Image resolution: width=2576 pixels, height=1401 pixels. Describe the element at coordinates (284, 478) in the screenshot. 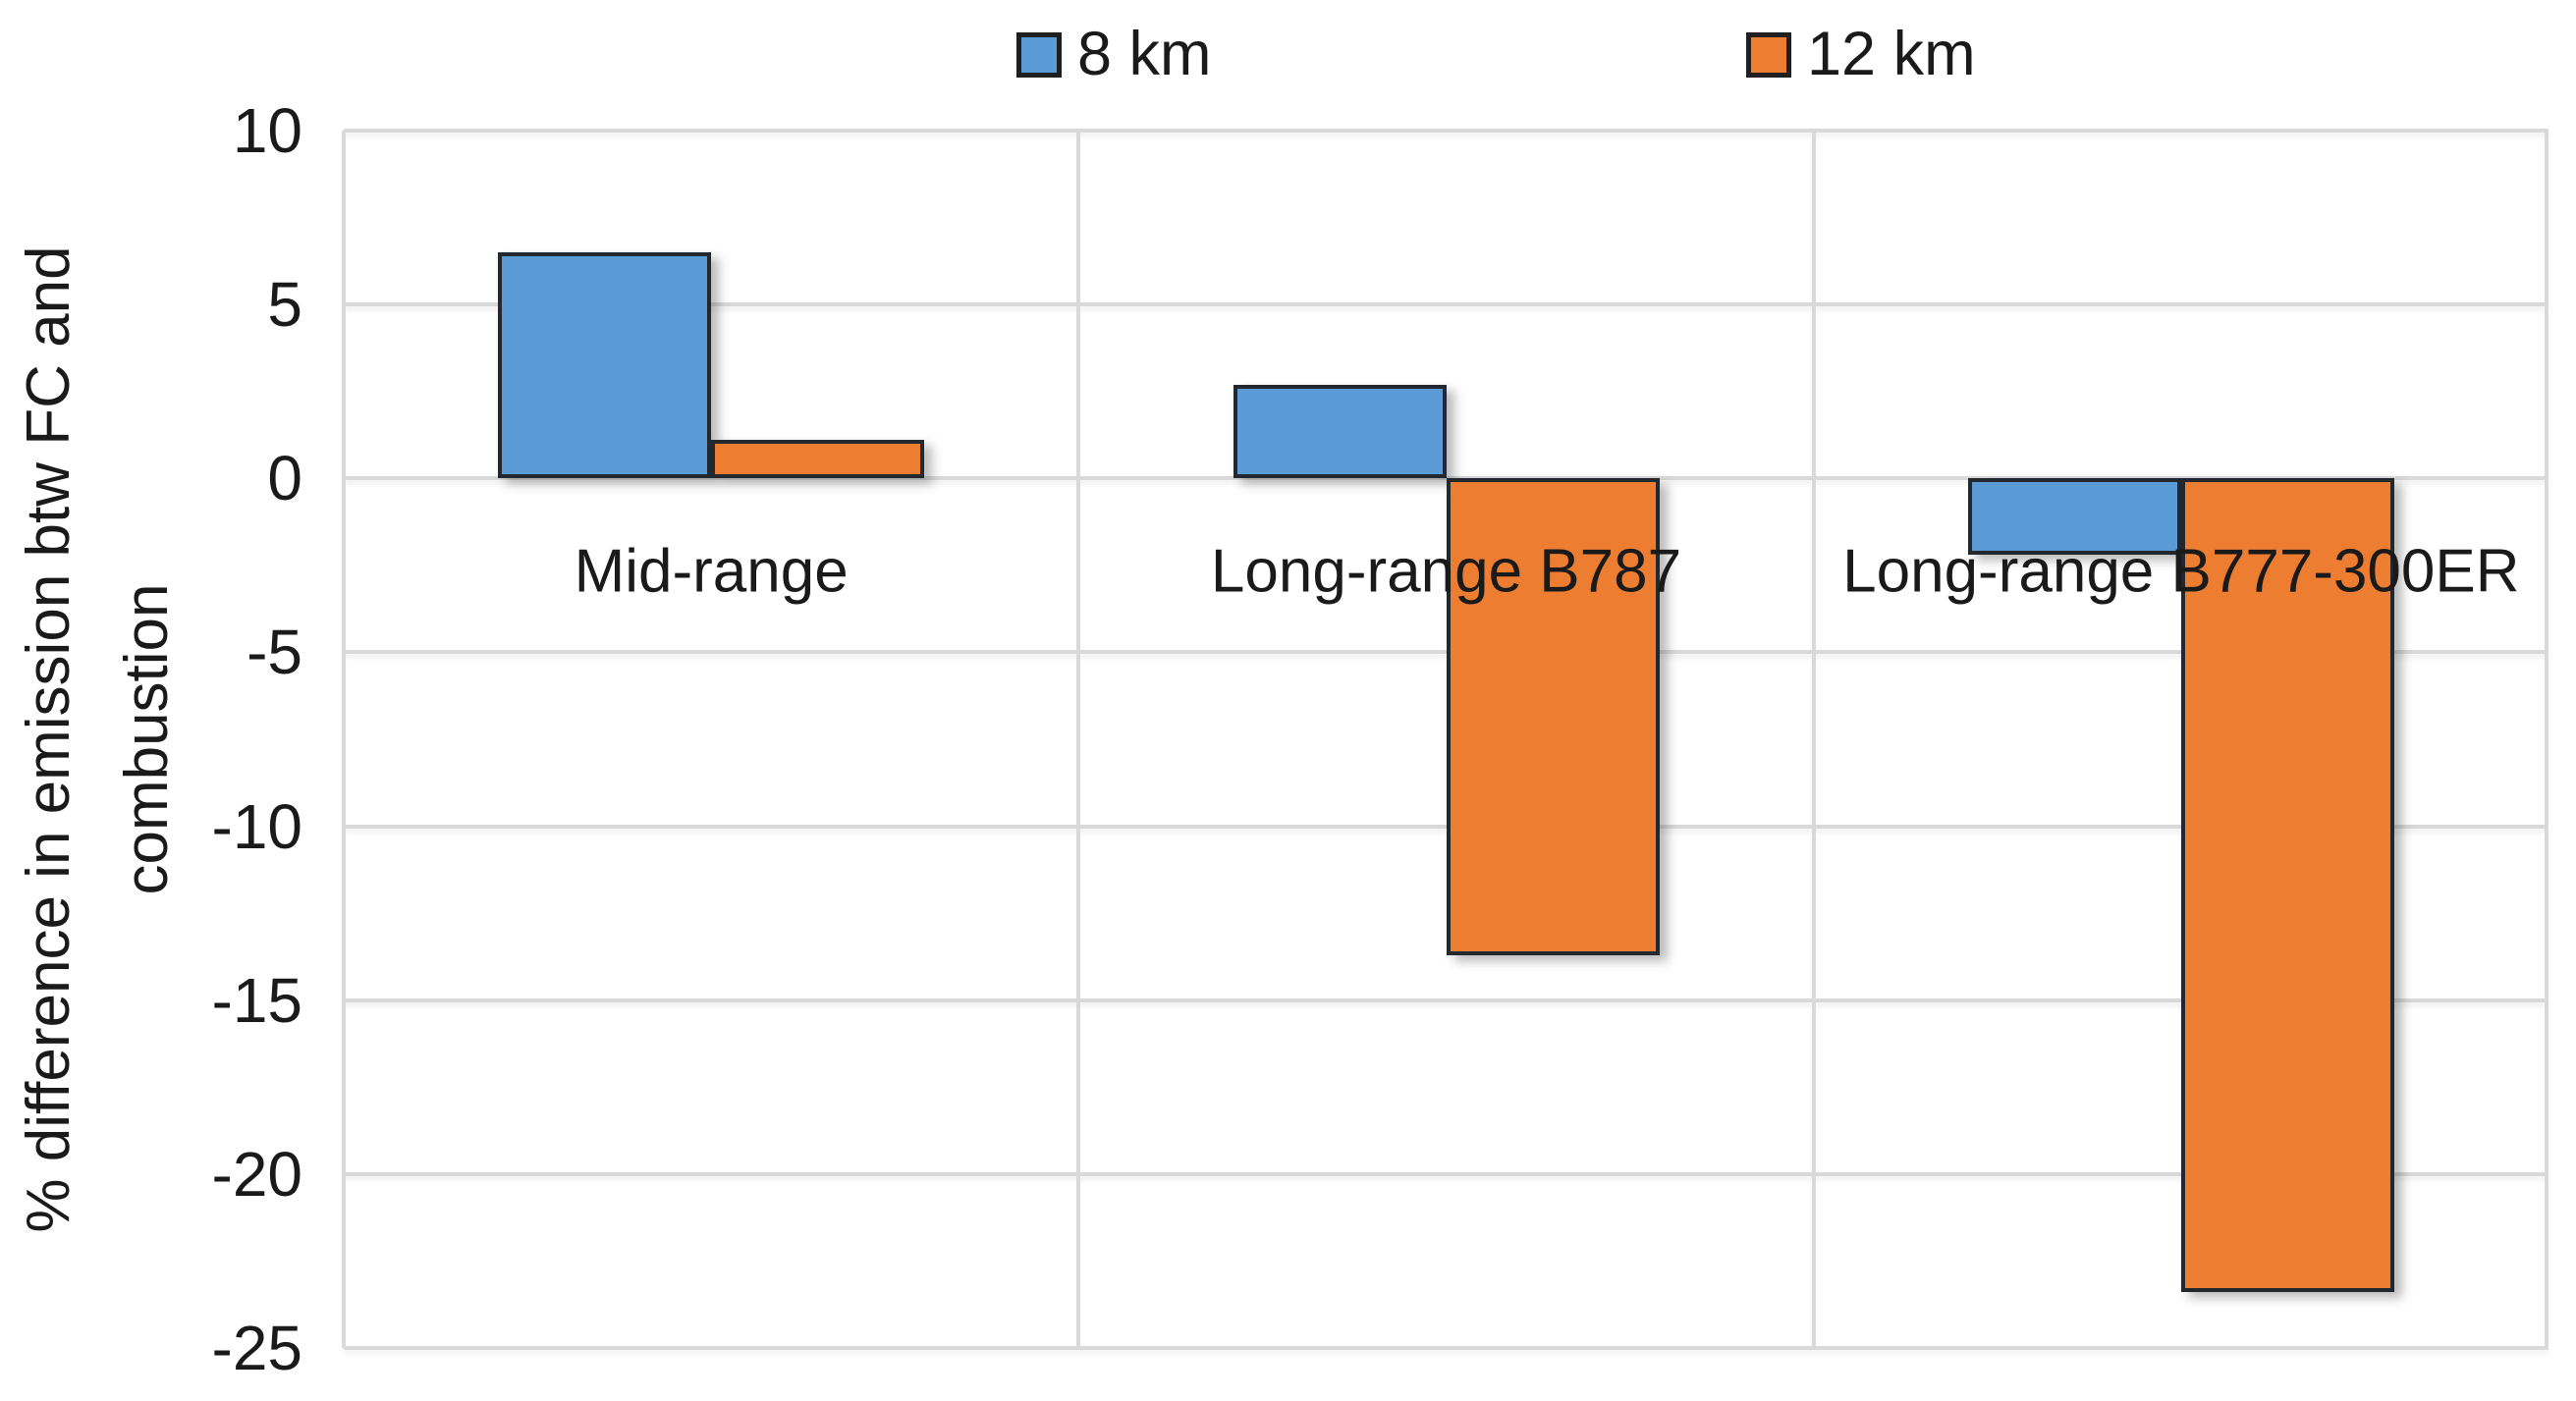

I see `y-tick-label: 0` at that location.